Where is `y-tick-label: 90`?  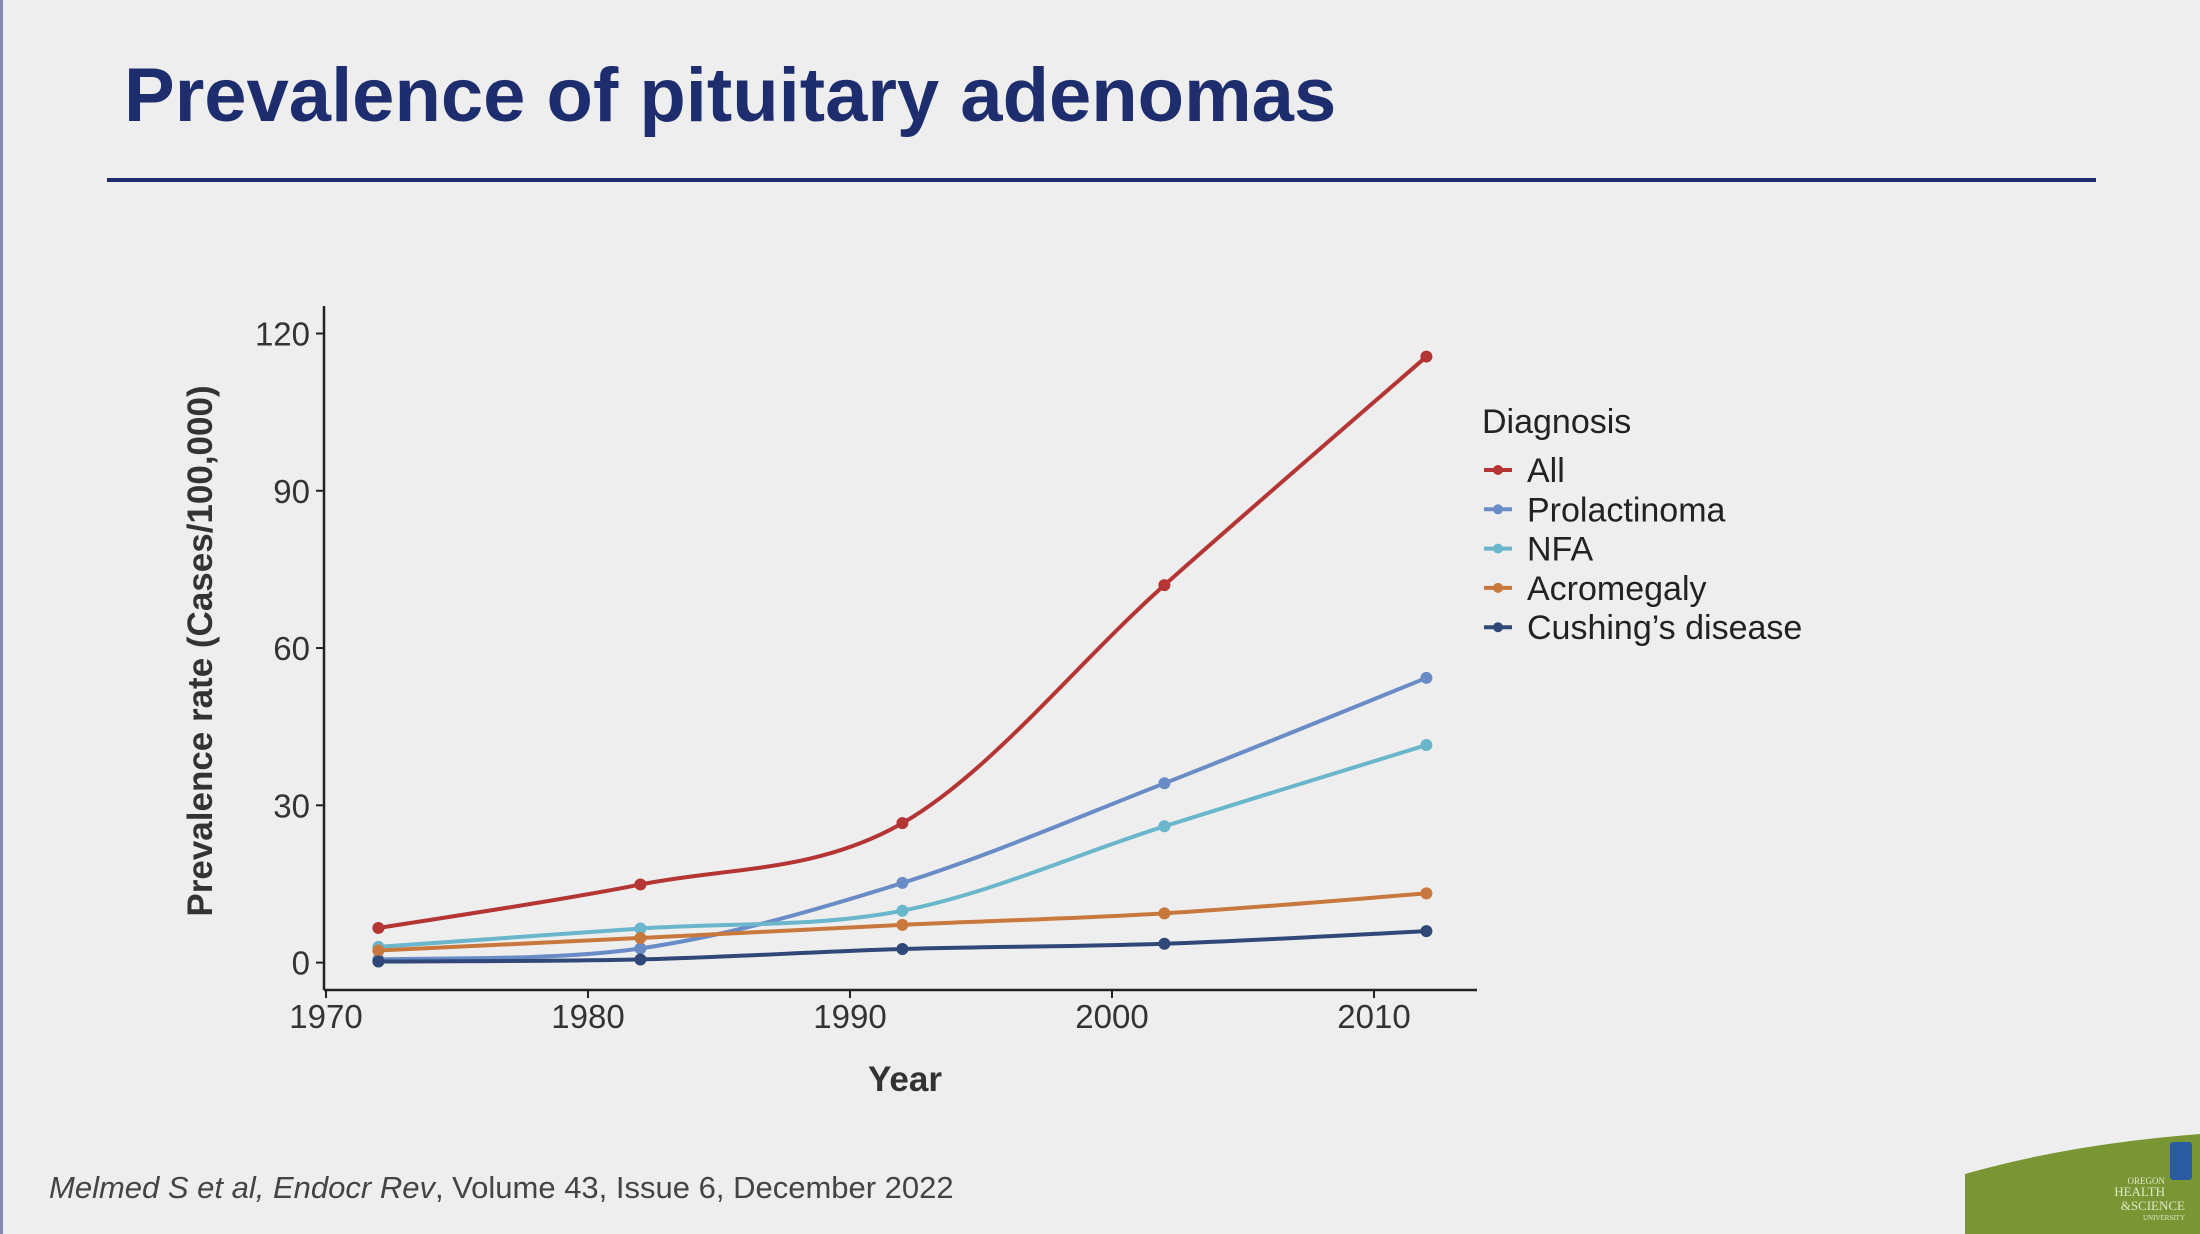 y-tick-label: 90 is located at coordinates (291, 491).